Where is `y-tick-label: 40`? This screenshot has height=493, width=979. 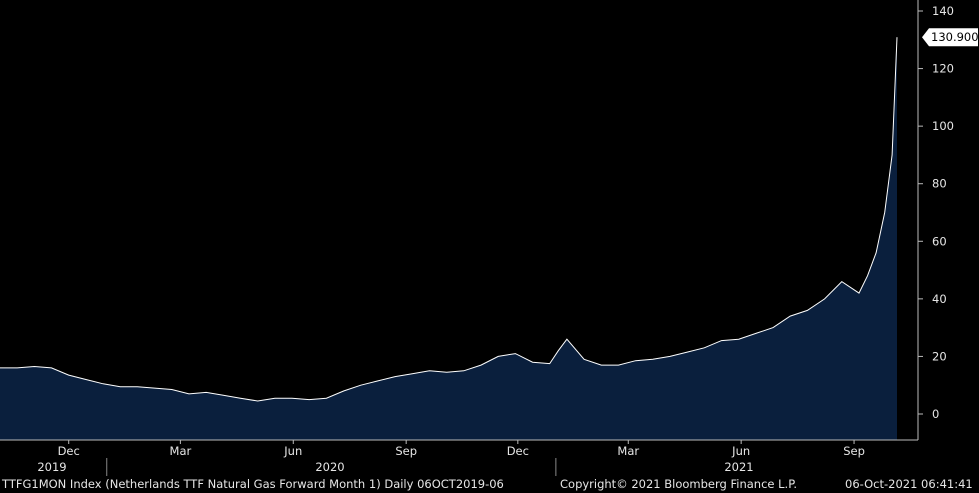
y-tick-label: 40 is located at coordinates (939, 299).